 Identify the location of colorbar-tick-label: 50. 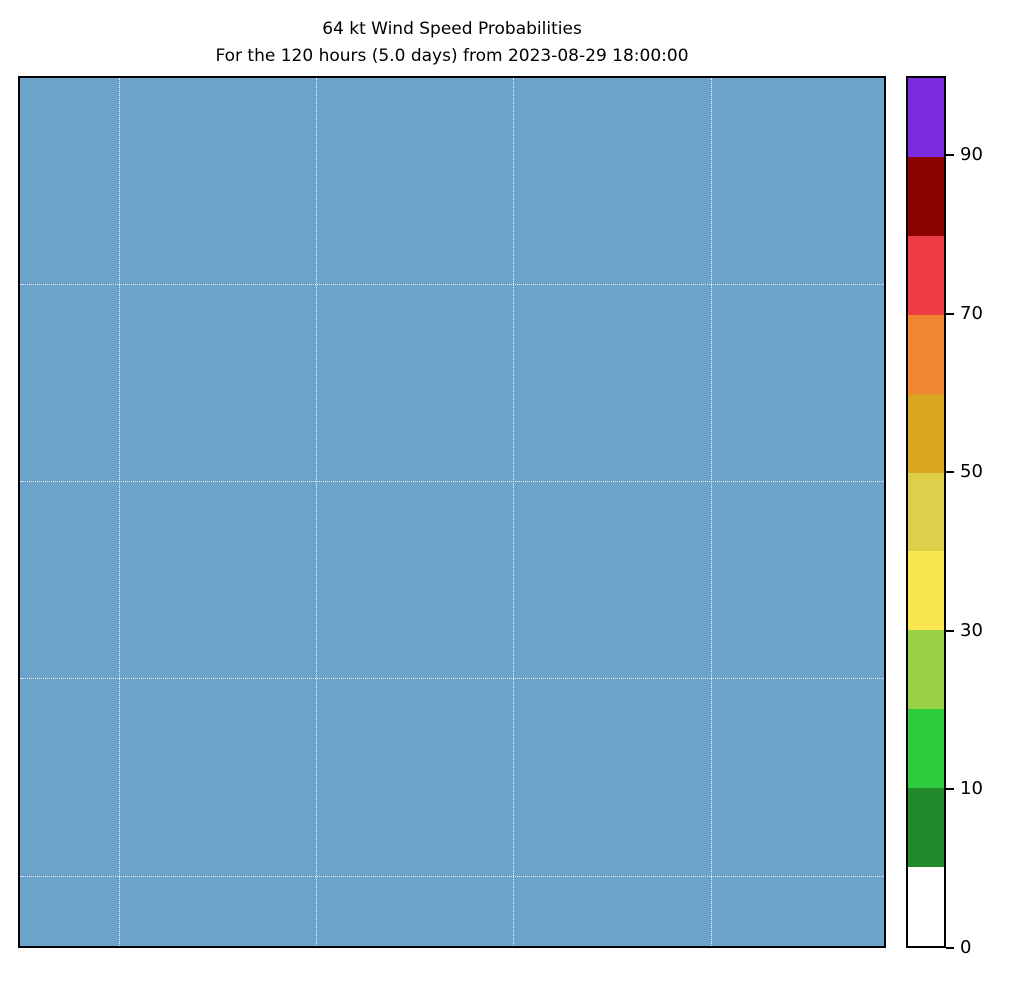
(971, 472).